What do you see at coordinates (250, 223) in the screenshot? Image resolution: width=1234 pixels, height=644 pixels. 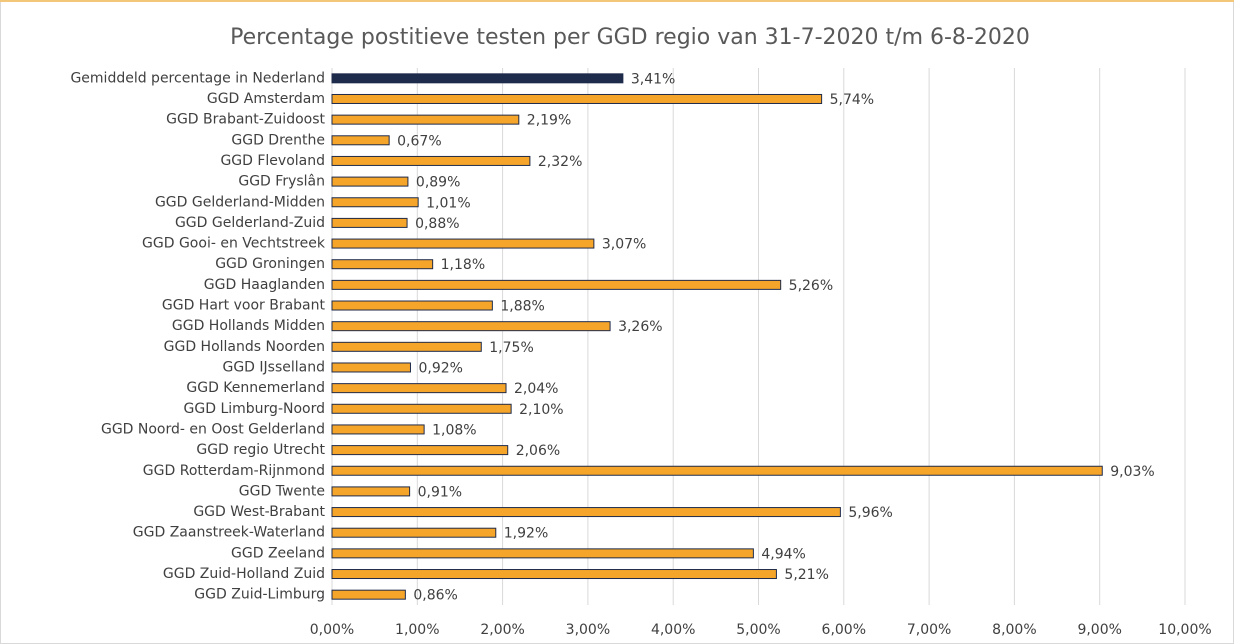 I see `y-tick-label: GGD Gelderland-Zuid` at bounding box center [250, 223].